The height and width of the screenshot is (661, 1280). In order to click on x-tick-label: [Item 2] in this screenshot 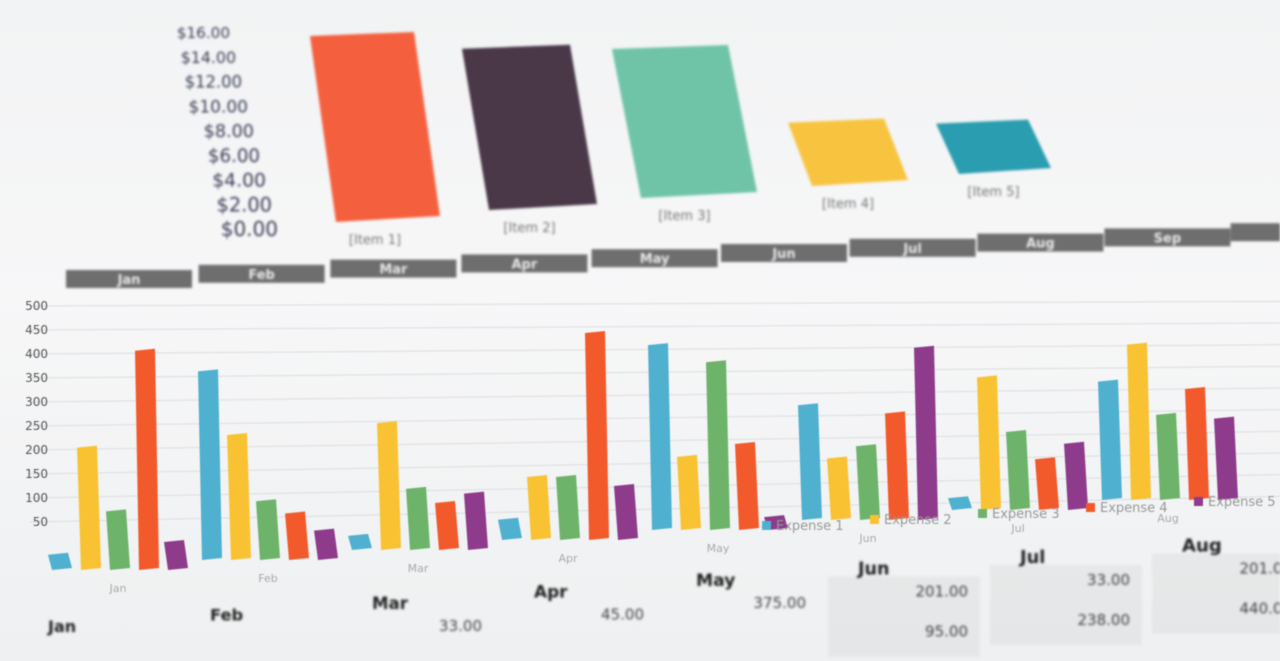, I will do `click(529, 228)`.